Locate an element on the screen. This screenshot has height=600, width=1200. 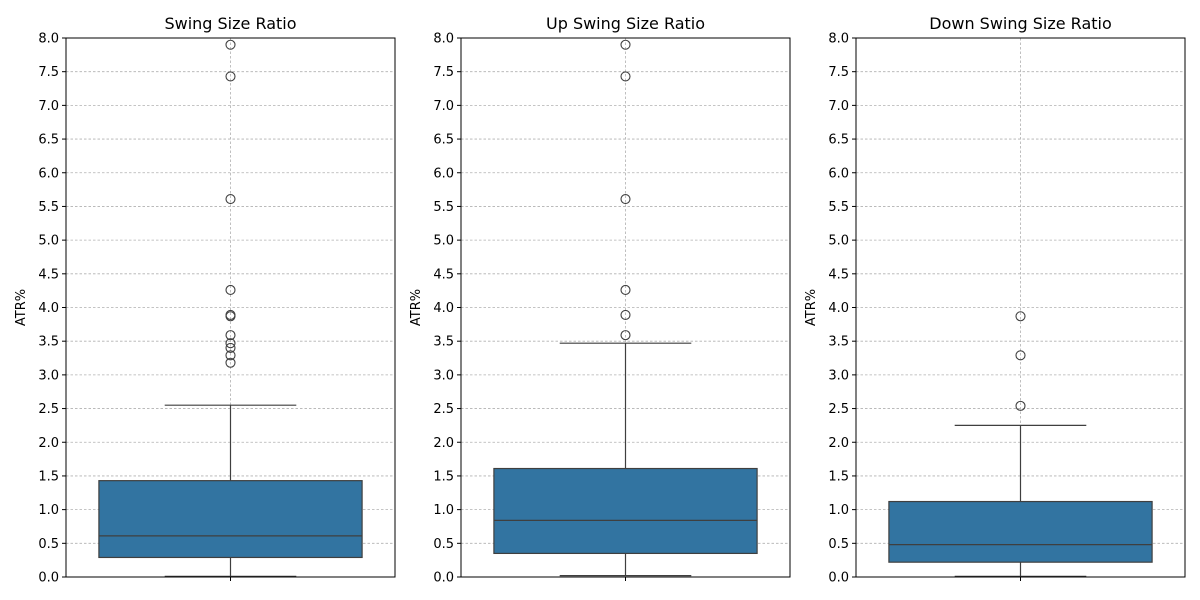
chart-title: Up Swing Size Ratio is located at coordinates (625, 23).